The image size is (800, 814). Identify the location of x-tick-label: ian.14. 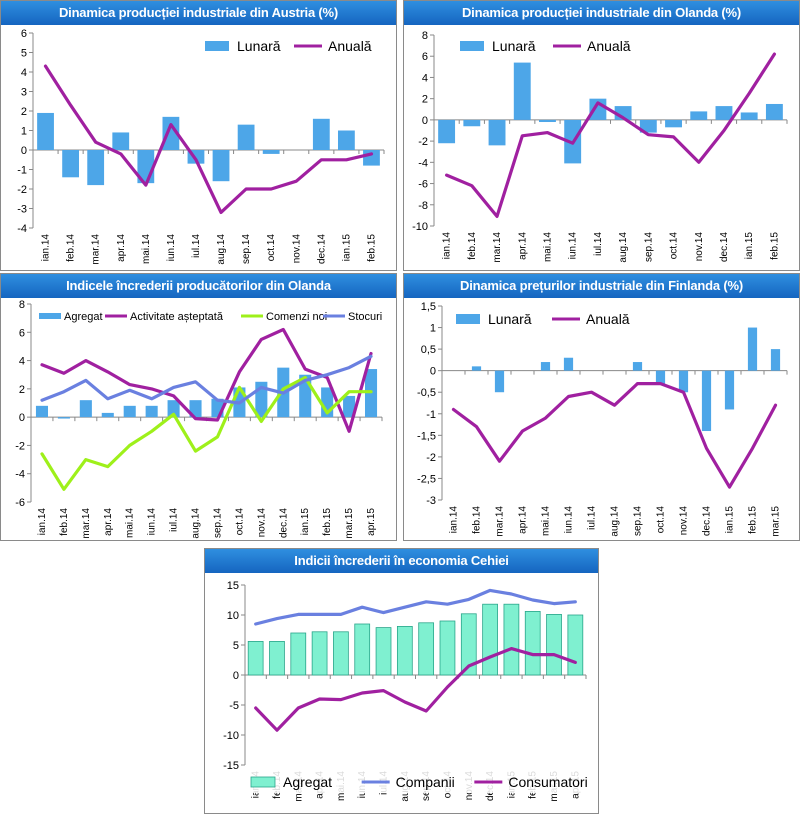
(454, 520).